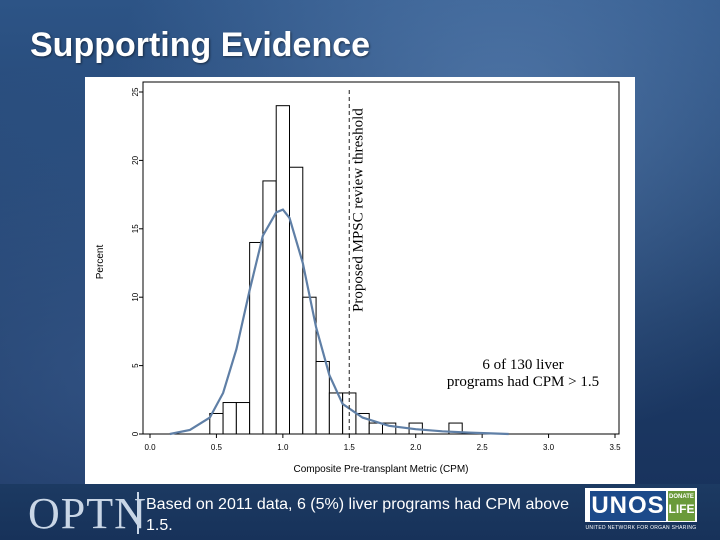 The height and width of the screenshot is (540, 720). Describe the element at coordinates (135, 159) in the screenshot. I see `y-tick-label: 20` at that location.